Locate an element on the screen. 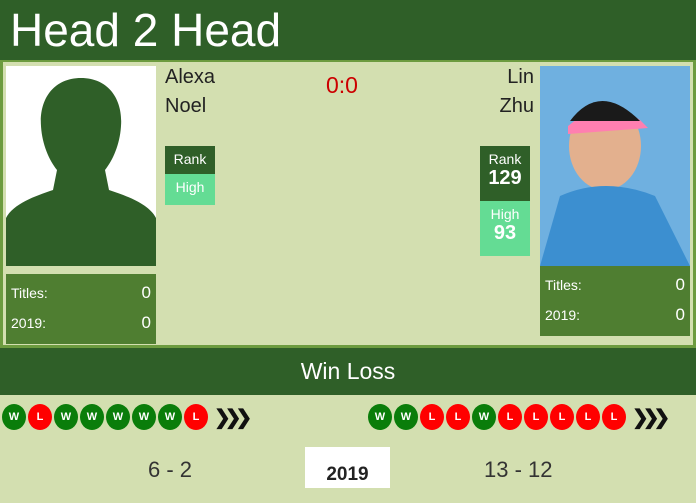 The height and width of the screenshot is (503, 696). player1-form: W L W W W W W L ❯❯❯ is located at coordinates (127, 417).